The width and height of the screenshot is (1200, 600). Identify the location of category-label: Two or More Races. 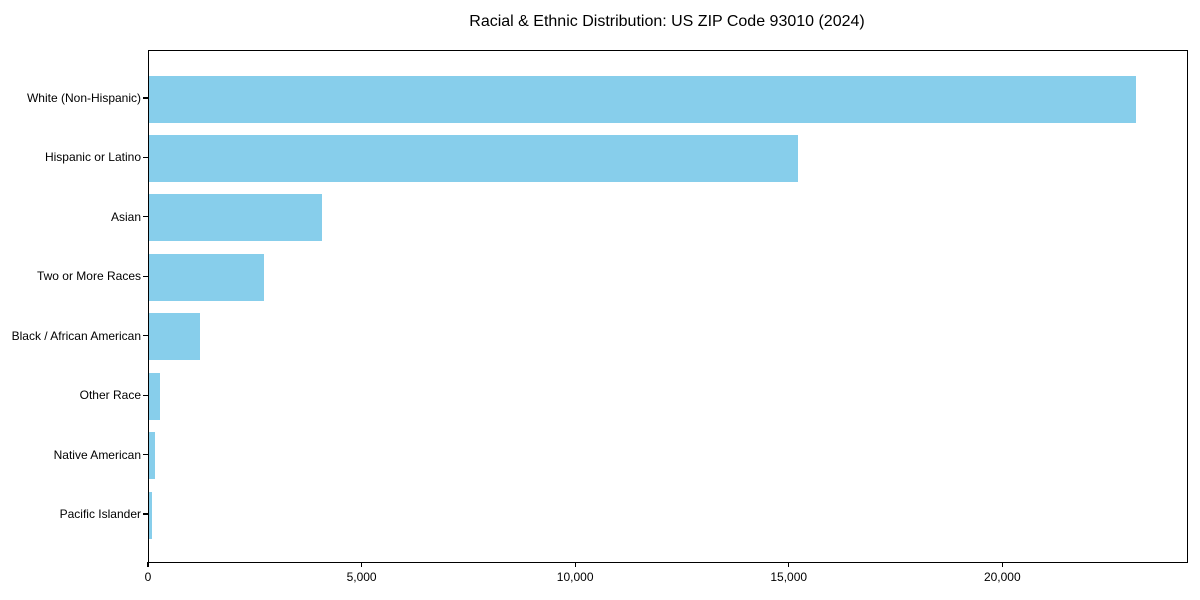
(88, 276).